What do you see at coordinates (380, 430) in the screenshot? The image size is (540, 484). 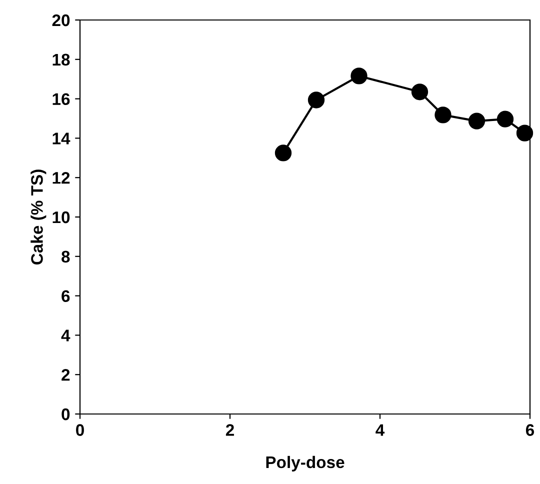 I see `x-tick-label: 4` at bounding box center [380, 430].